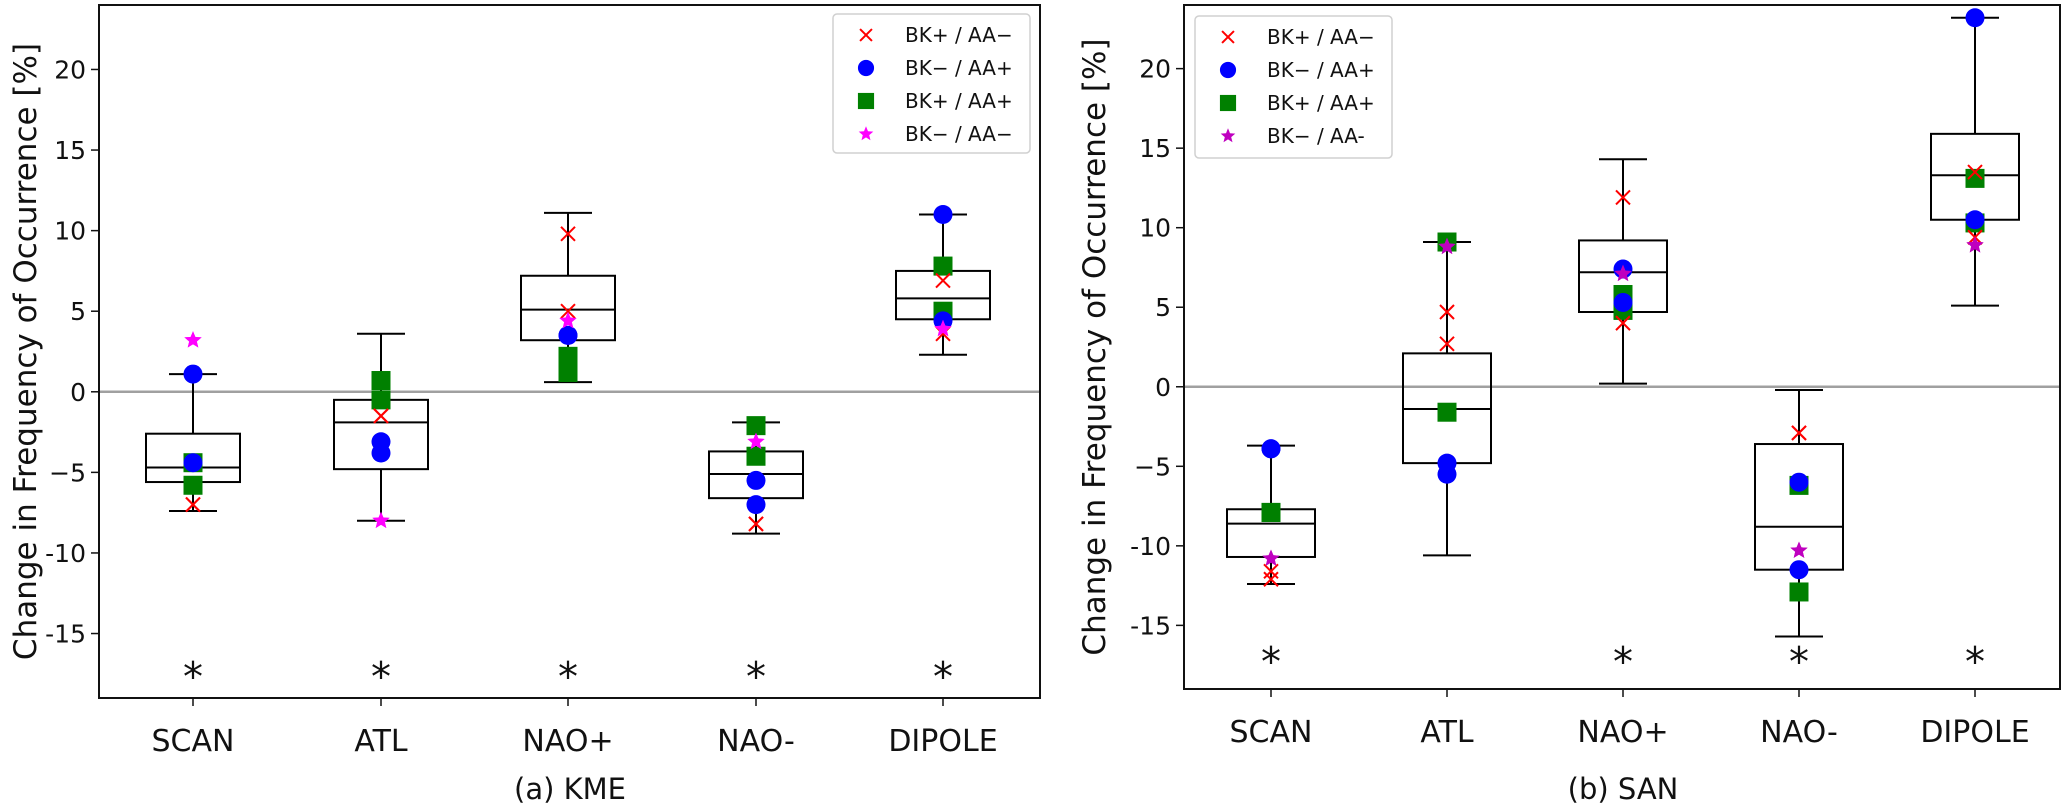 This screenshot has height=811, width=2067. Describe the element at coordinates (1799, 513) in the screenshot. I see `box-nao-` at that location.